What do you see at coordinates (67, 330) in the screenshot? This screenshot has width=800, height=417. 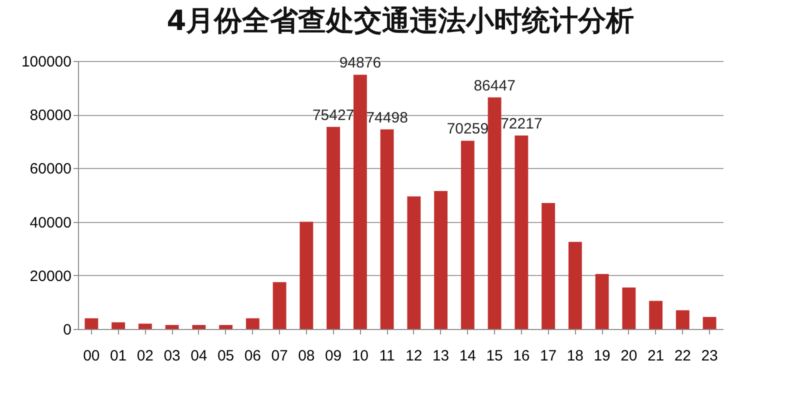 I see `y-tick-label: 0` at bounding box center [67, 330].